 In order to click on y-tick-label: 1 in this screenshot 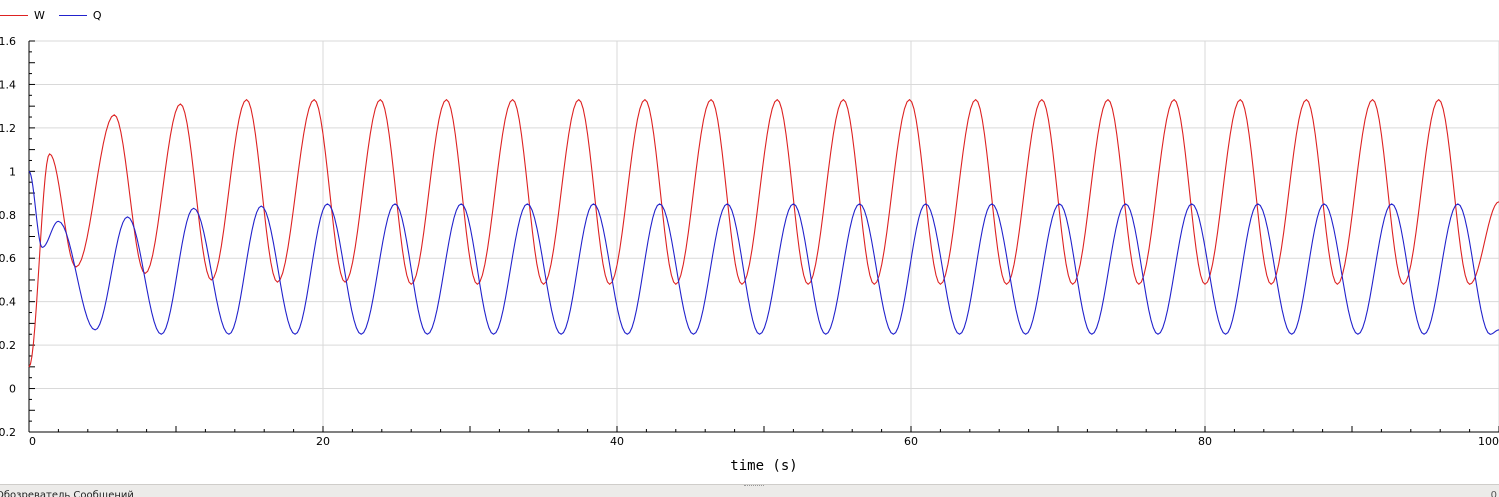, I will do `click(12, 171)`.